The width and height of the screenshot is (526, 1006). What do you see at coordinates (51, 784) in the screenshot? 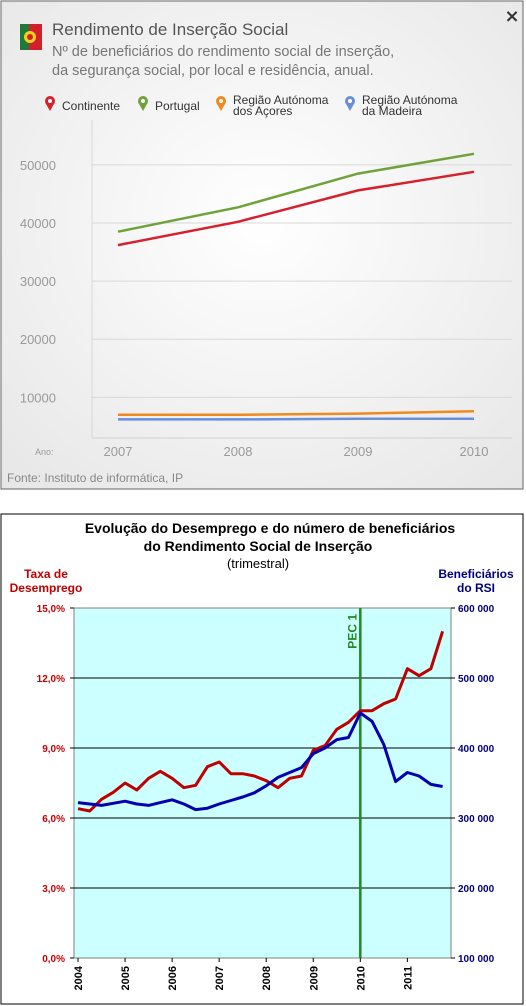
I see `chart-2-left-y-axis: 0,0% 3,0% 6,0% 9,0% 12,0% 15,0%` at bounding box center [51, 784].